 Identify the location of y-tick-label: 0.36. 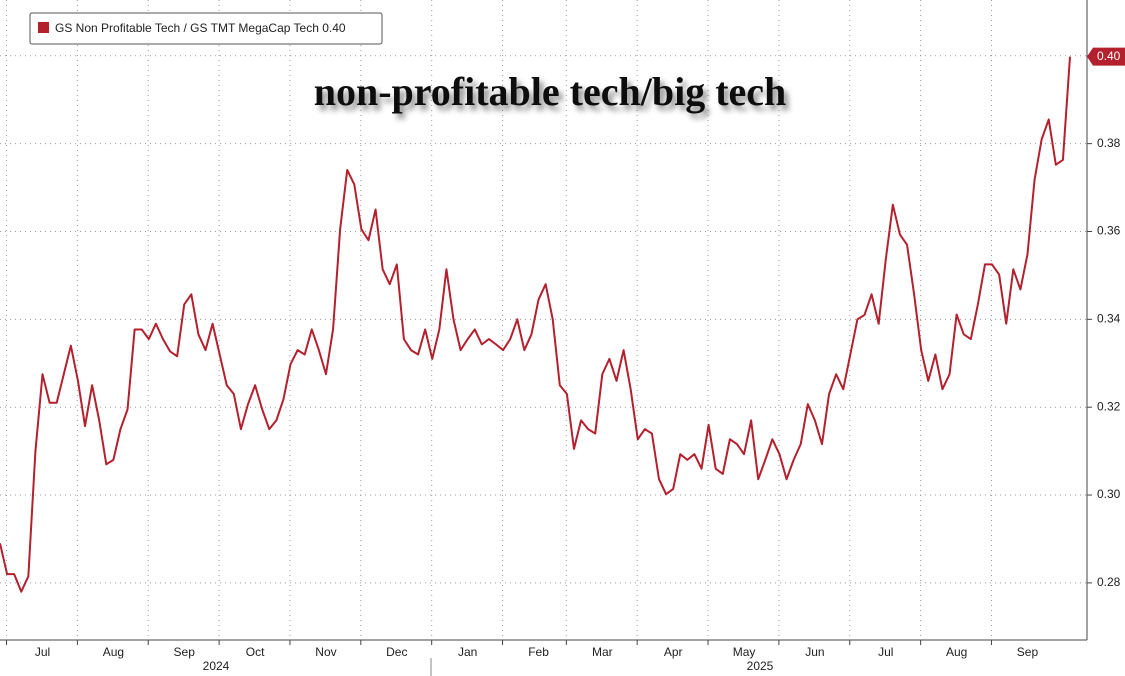
(1109, 231).